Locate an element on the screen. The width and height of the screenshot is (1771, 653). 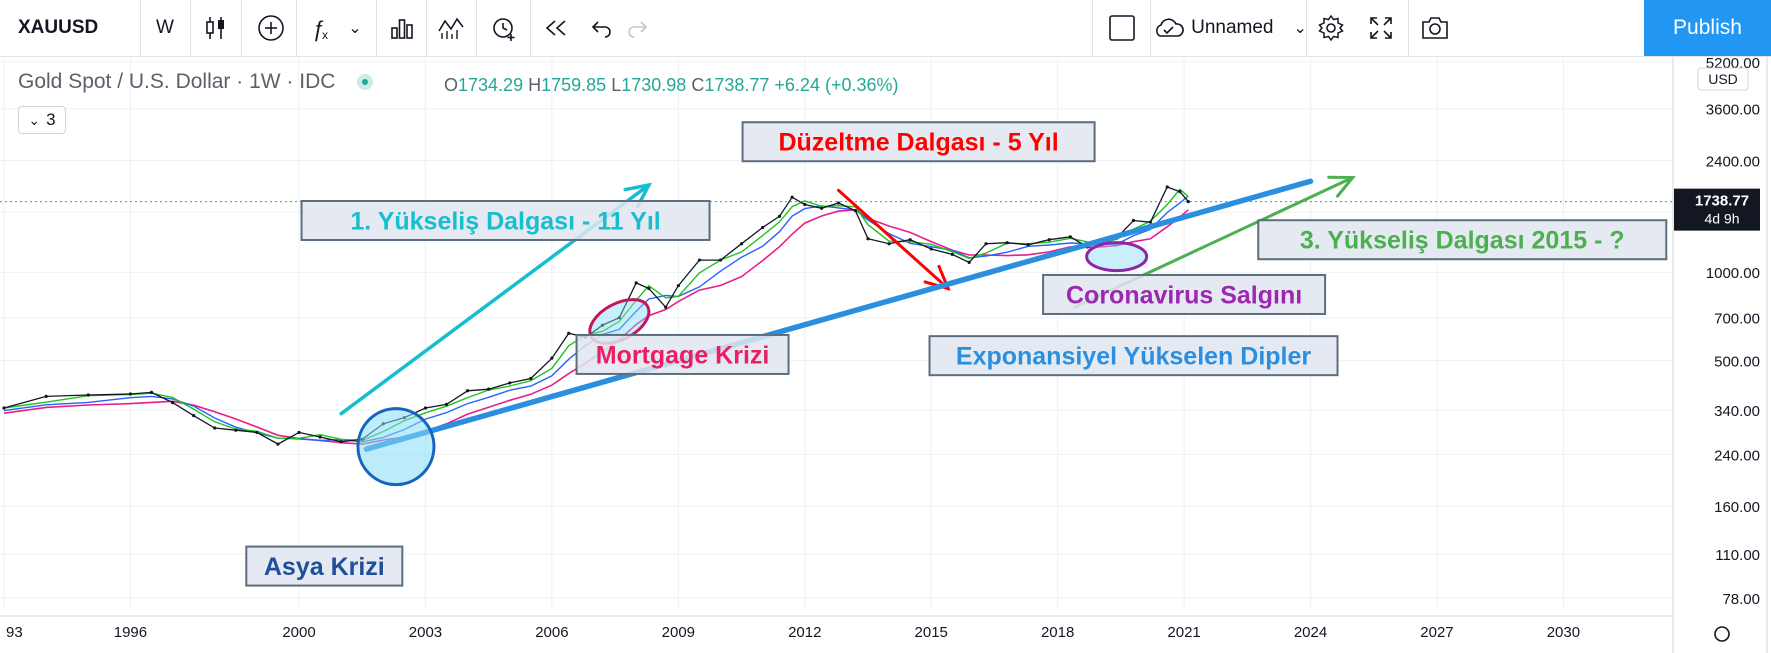
undo-icon is located at coordinates (601, 28).